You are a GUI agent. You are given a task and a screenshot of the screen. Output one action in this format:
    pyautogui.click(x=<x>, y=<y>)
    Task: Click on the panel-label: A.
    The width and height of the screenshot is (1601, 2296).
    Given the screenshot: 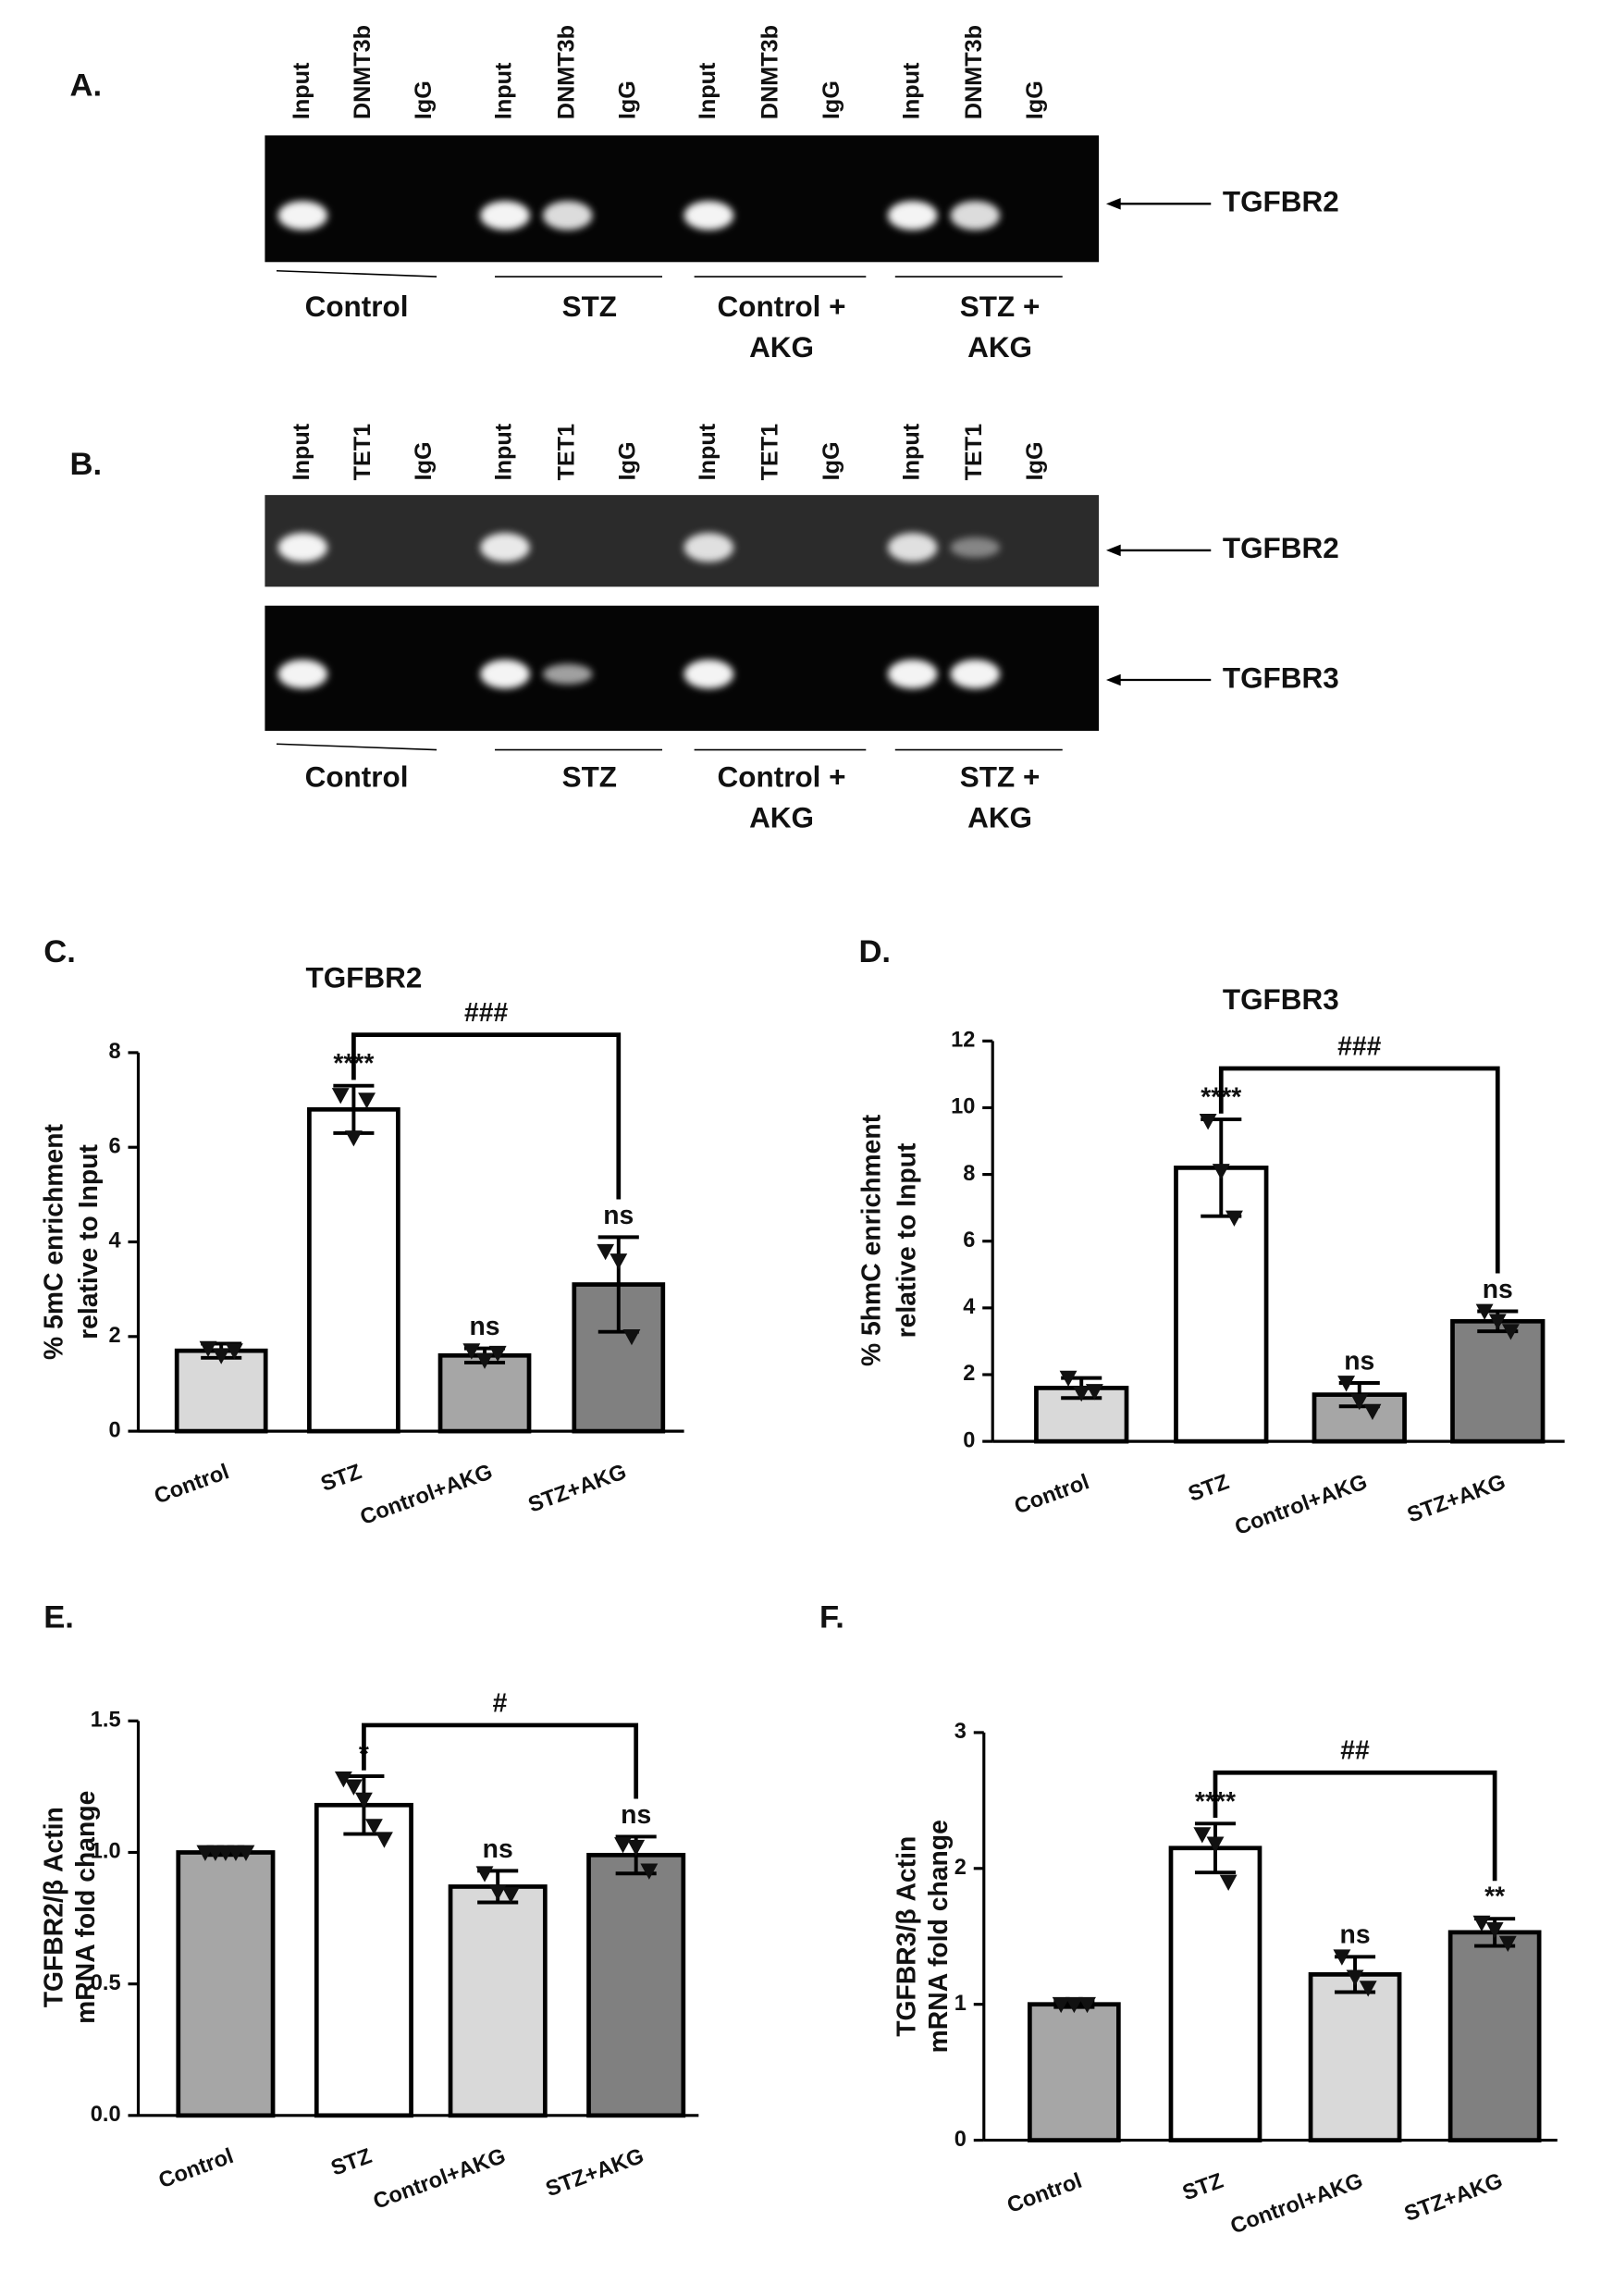 What is the action you would take?
    pyautogui.click(x=86, y=86)
    